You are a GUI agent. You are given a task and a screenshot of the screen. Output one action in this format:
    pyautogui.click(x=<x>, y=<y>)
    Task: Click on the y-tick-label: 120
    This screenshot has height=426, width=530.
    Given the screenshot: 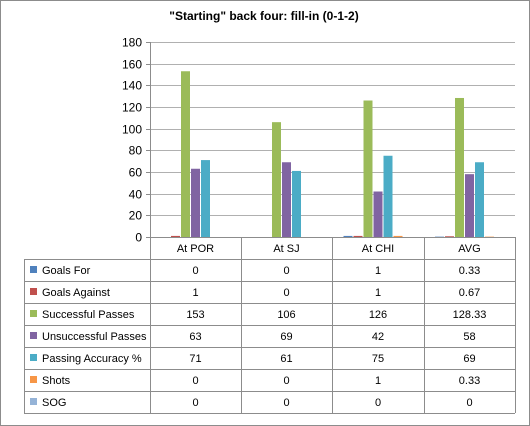 What is the action you would take?
    pyautogui.click(x=132, y=108)
    